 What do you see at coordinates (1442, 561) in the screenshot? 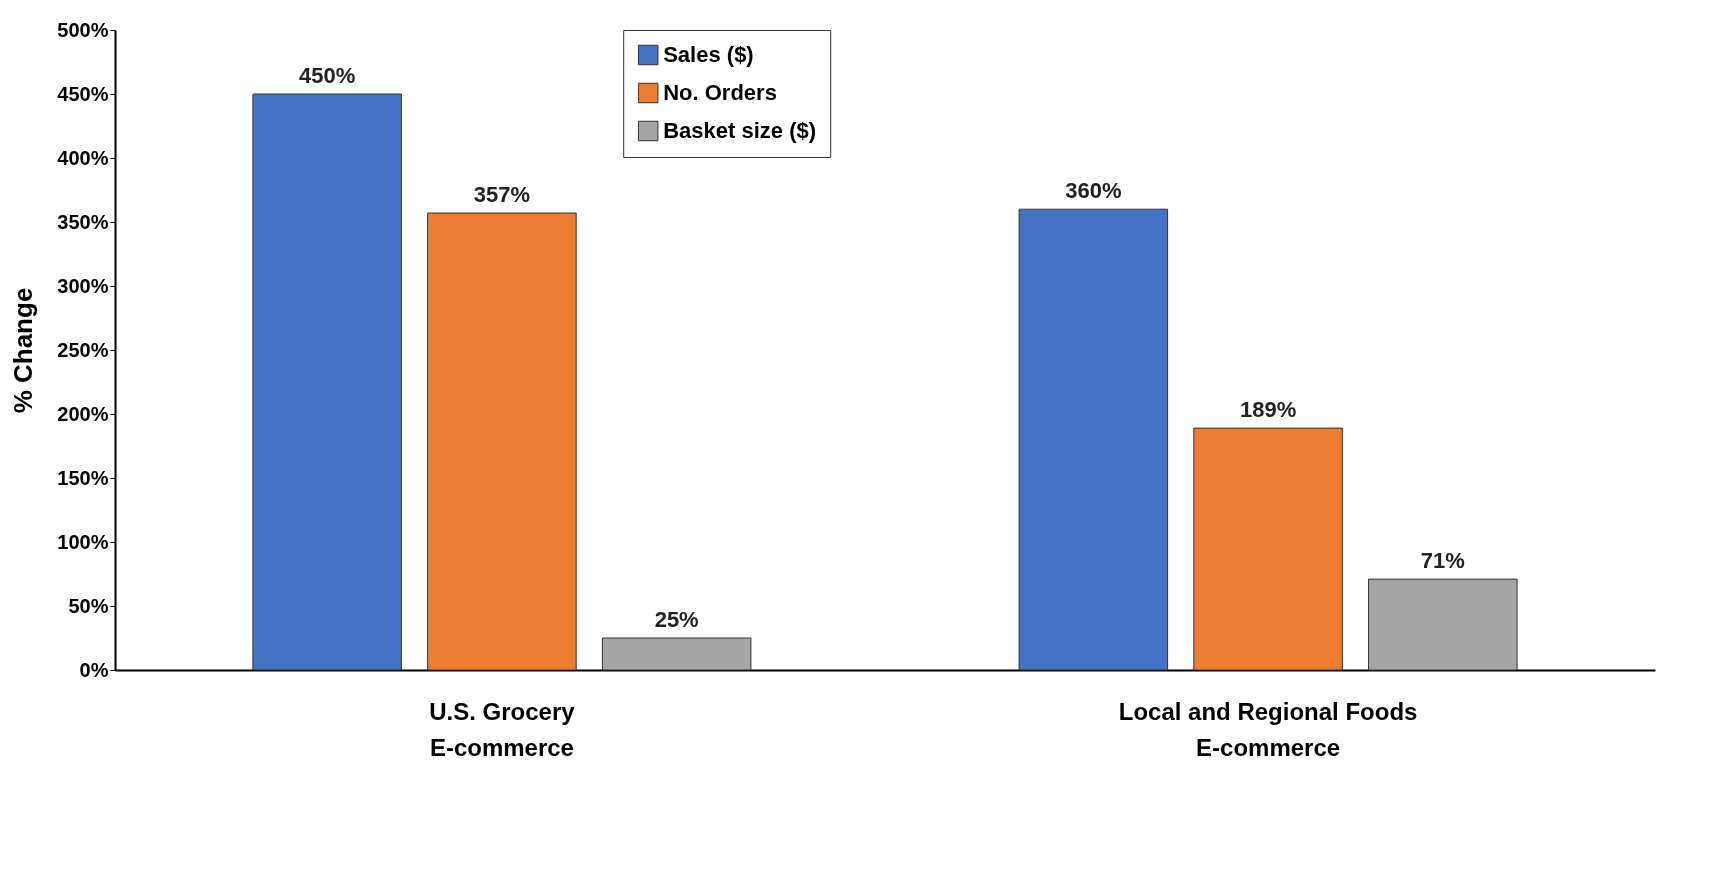
I see `data-label: 71%` at bounding box center [1442, 561].